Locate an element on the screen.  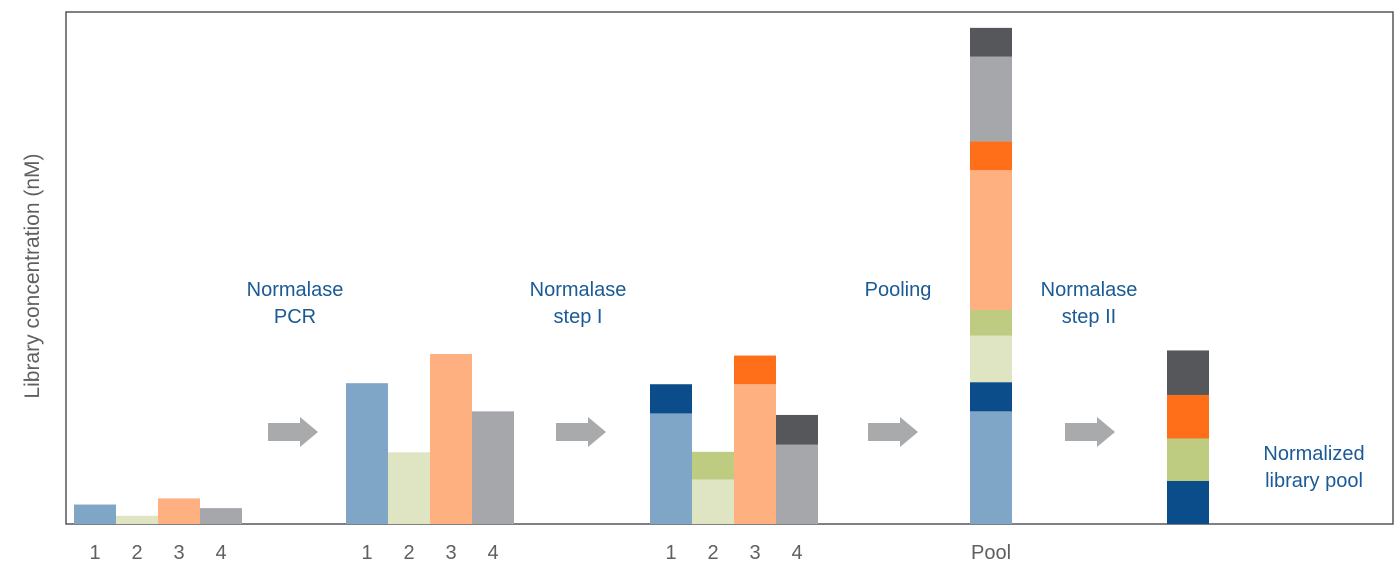
arrows-layer is located at coordinates (691, 432).